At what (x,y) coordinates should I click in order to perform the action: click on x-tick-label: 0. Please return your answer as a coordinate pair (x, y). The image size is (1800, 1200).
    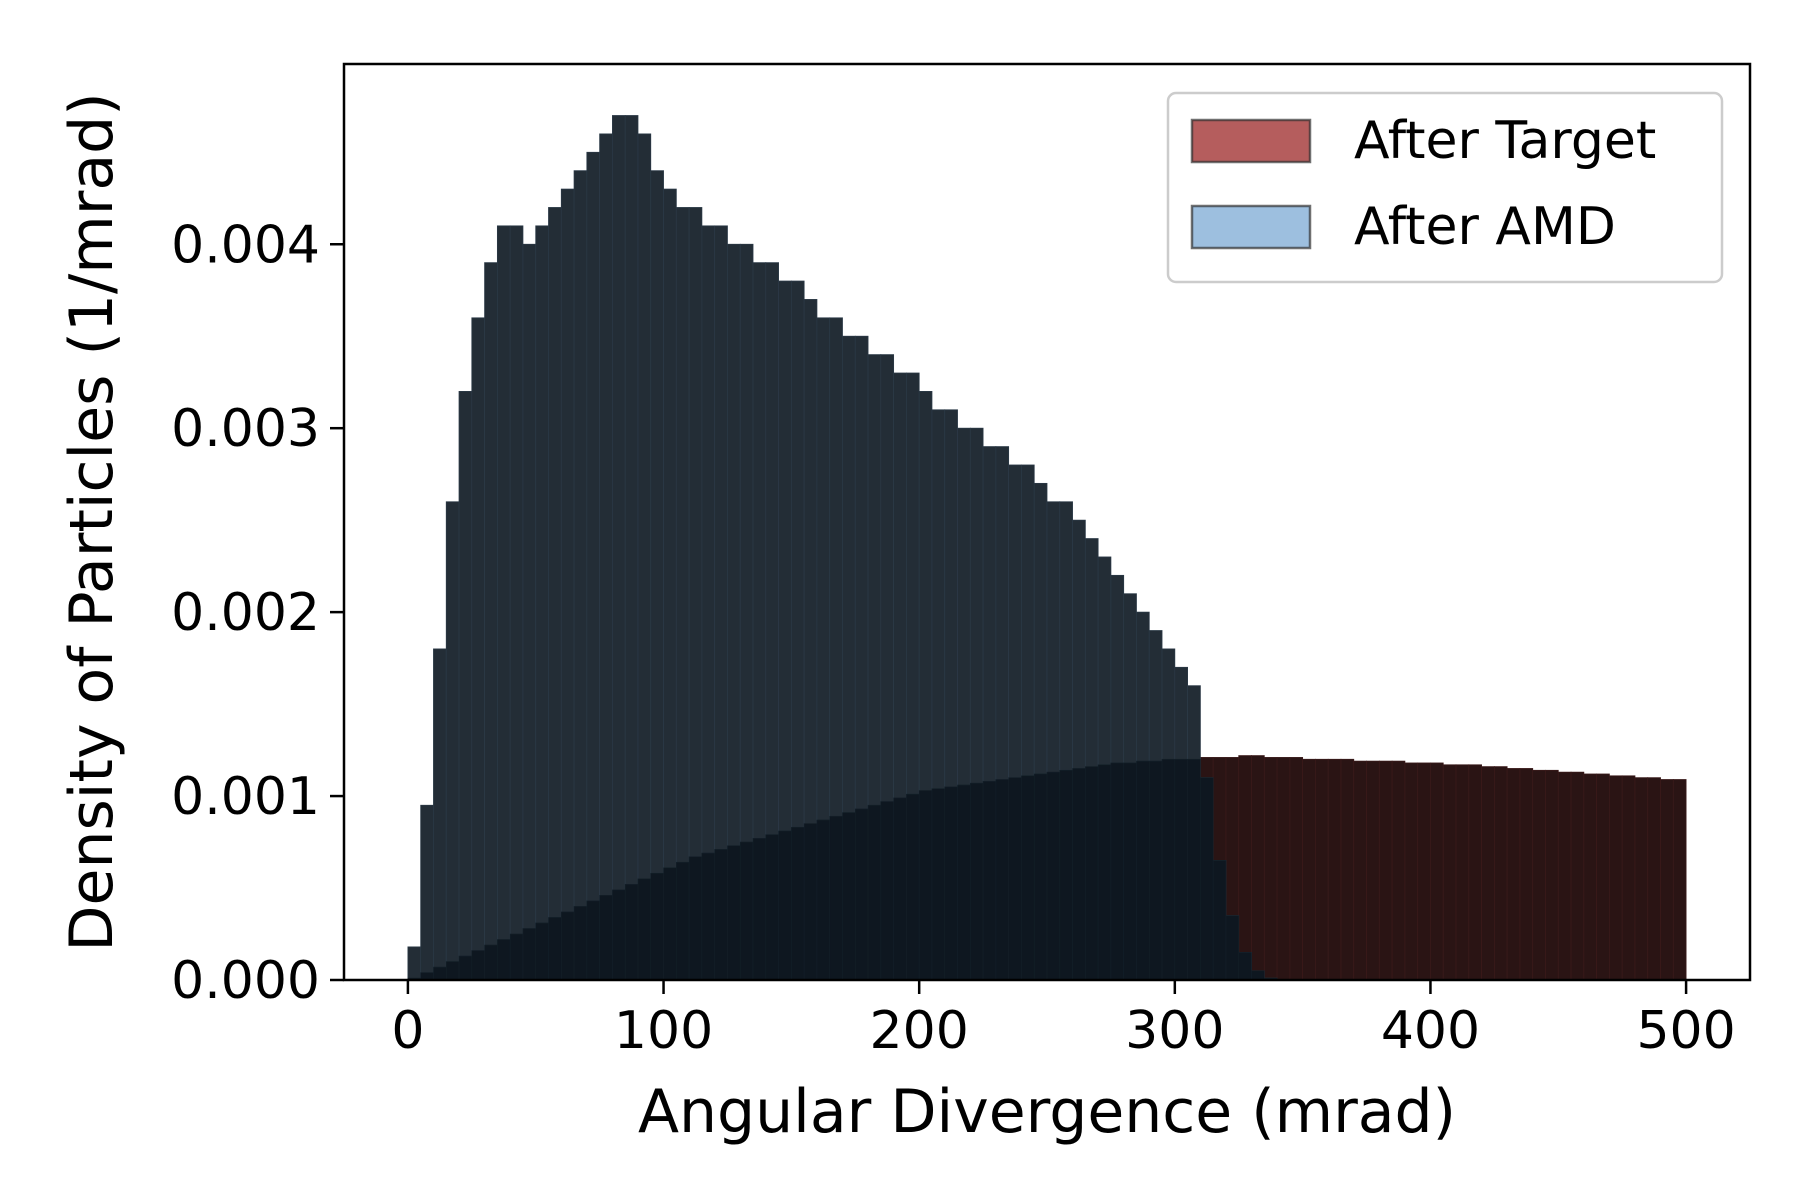
    Looking at the image, I should click on (407, 1031).